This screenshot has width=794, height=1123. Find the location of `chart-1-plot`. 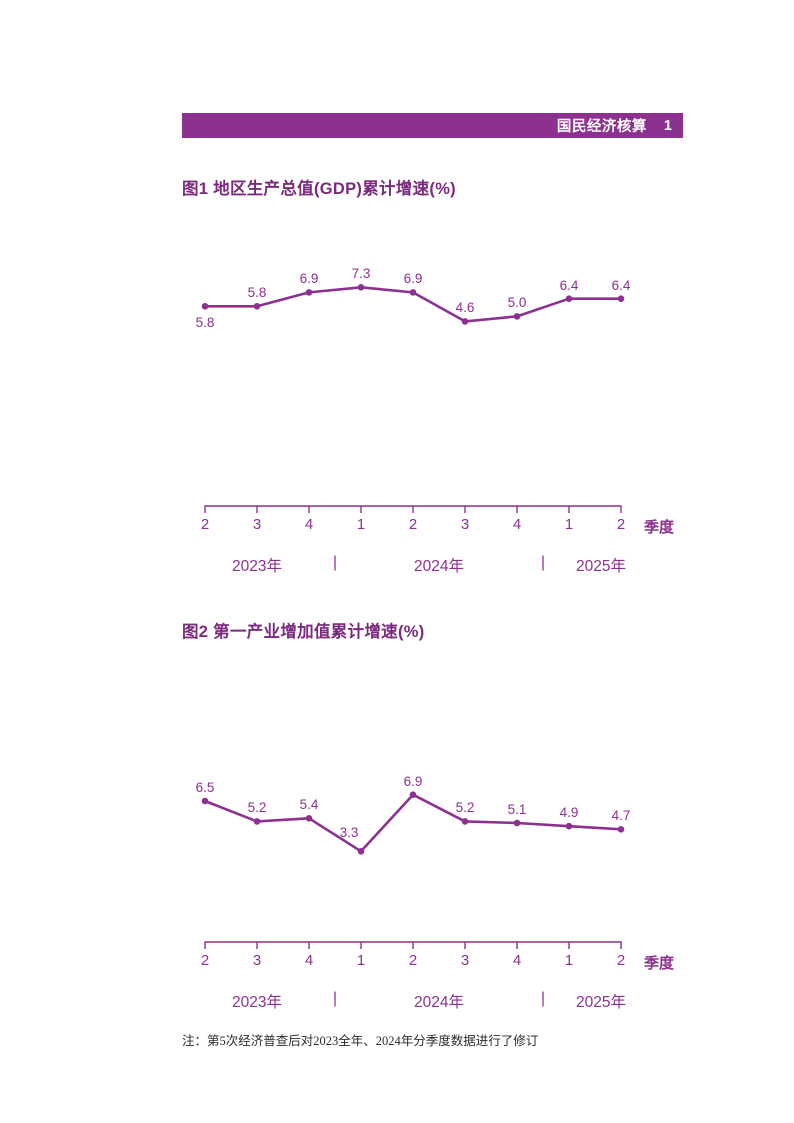

chart-1-plot is located at coordinates (413, 398).